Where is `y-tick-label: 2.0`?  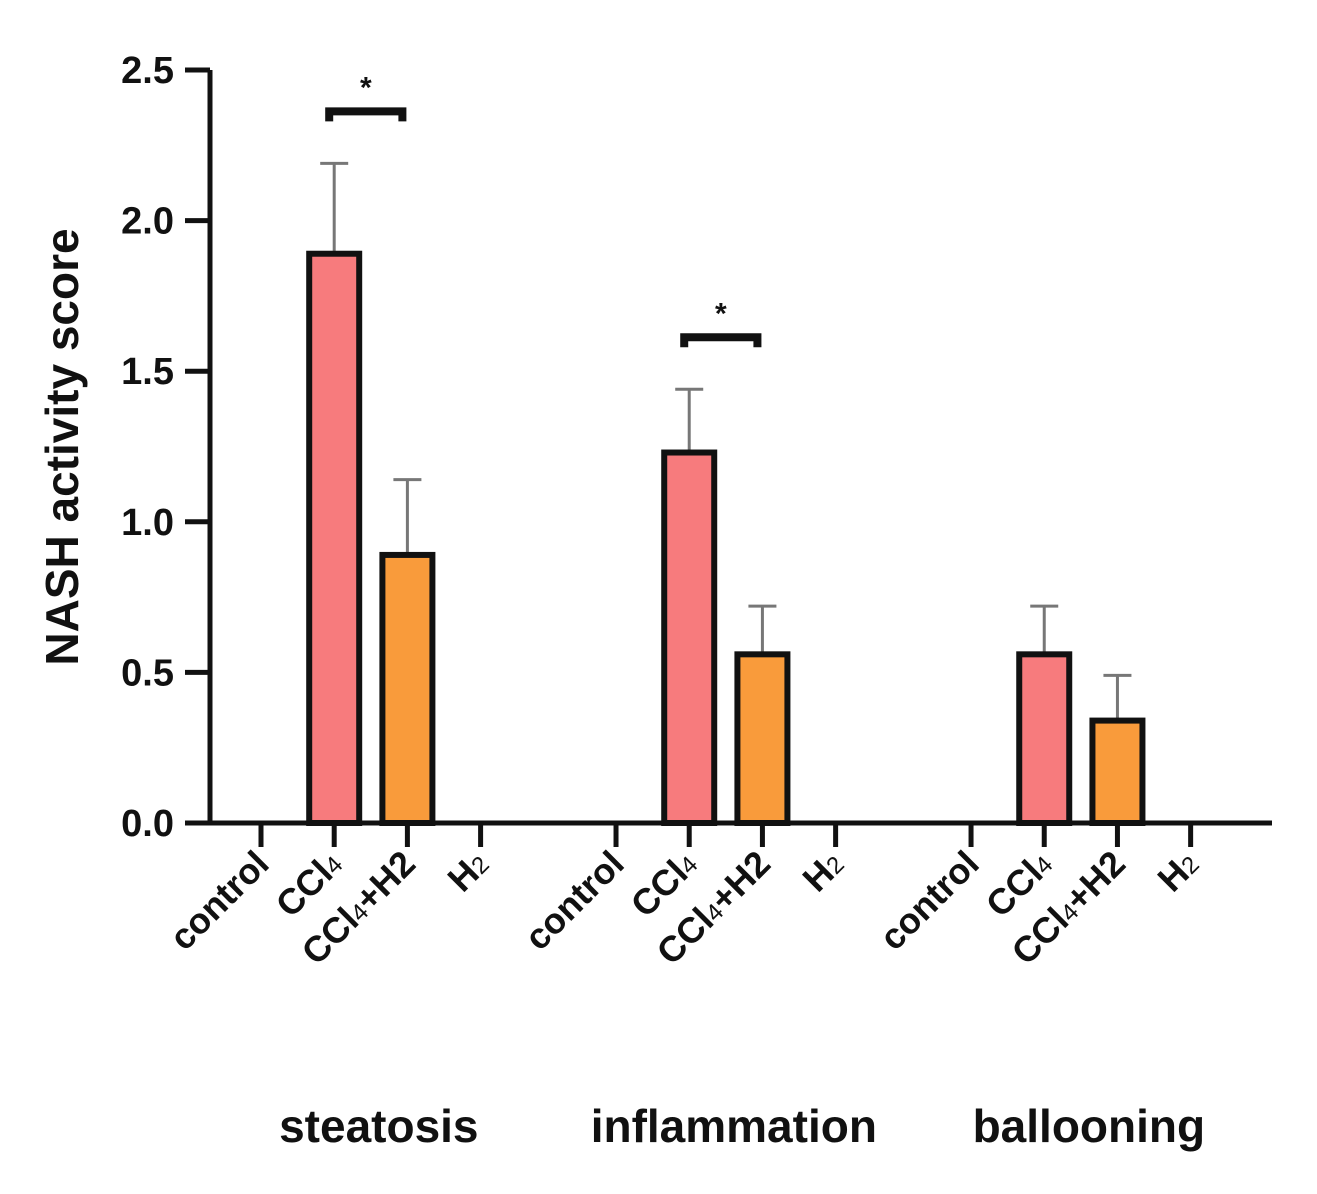 y-tick-label: 2.0 is located at coordinates (147, 222).